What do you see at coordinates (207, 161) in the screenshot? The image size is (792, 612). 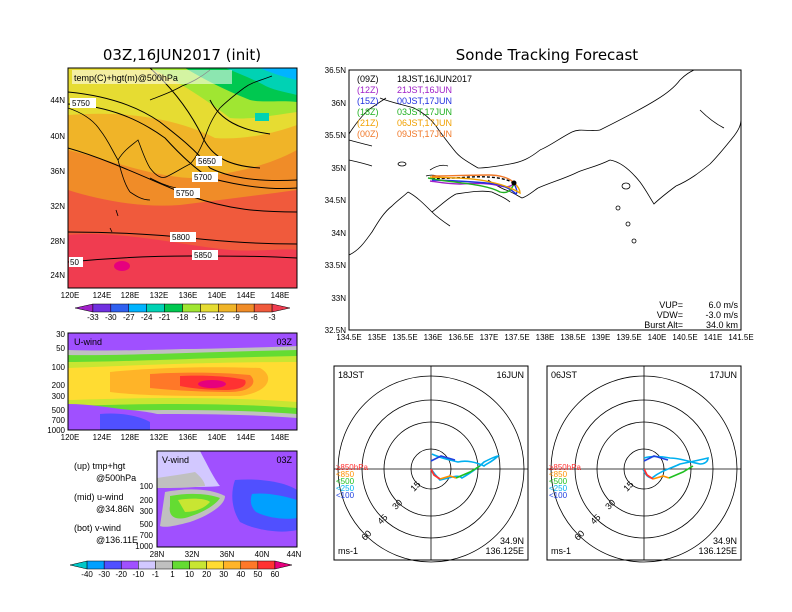 I see `contour-label: 5650` at bounding box center [207, 161].